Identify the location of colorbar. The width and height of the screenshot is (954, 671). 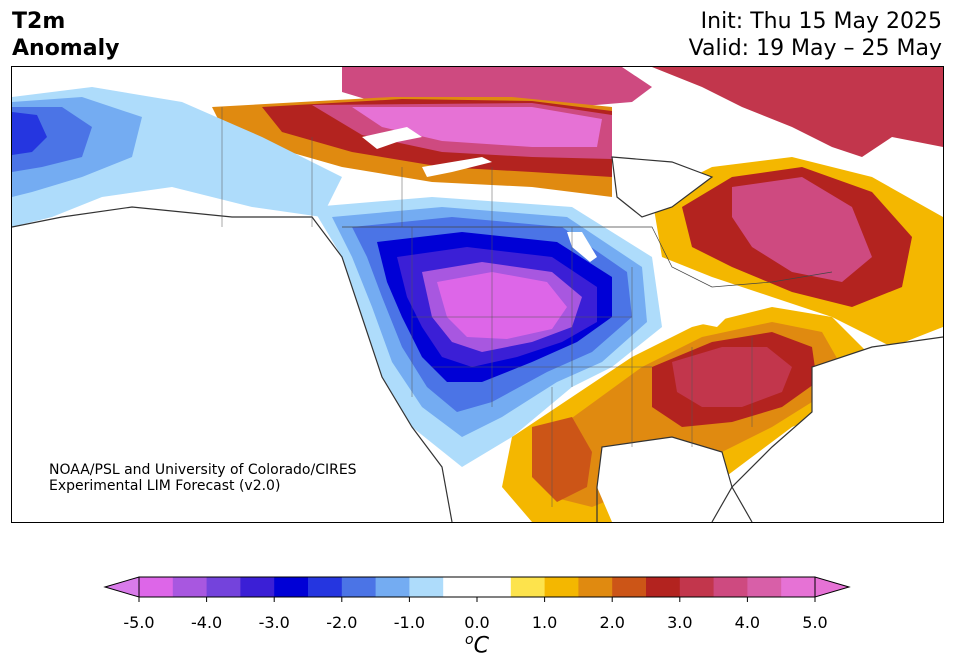
(477, 589).